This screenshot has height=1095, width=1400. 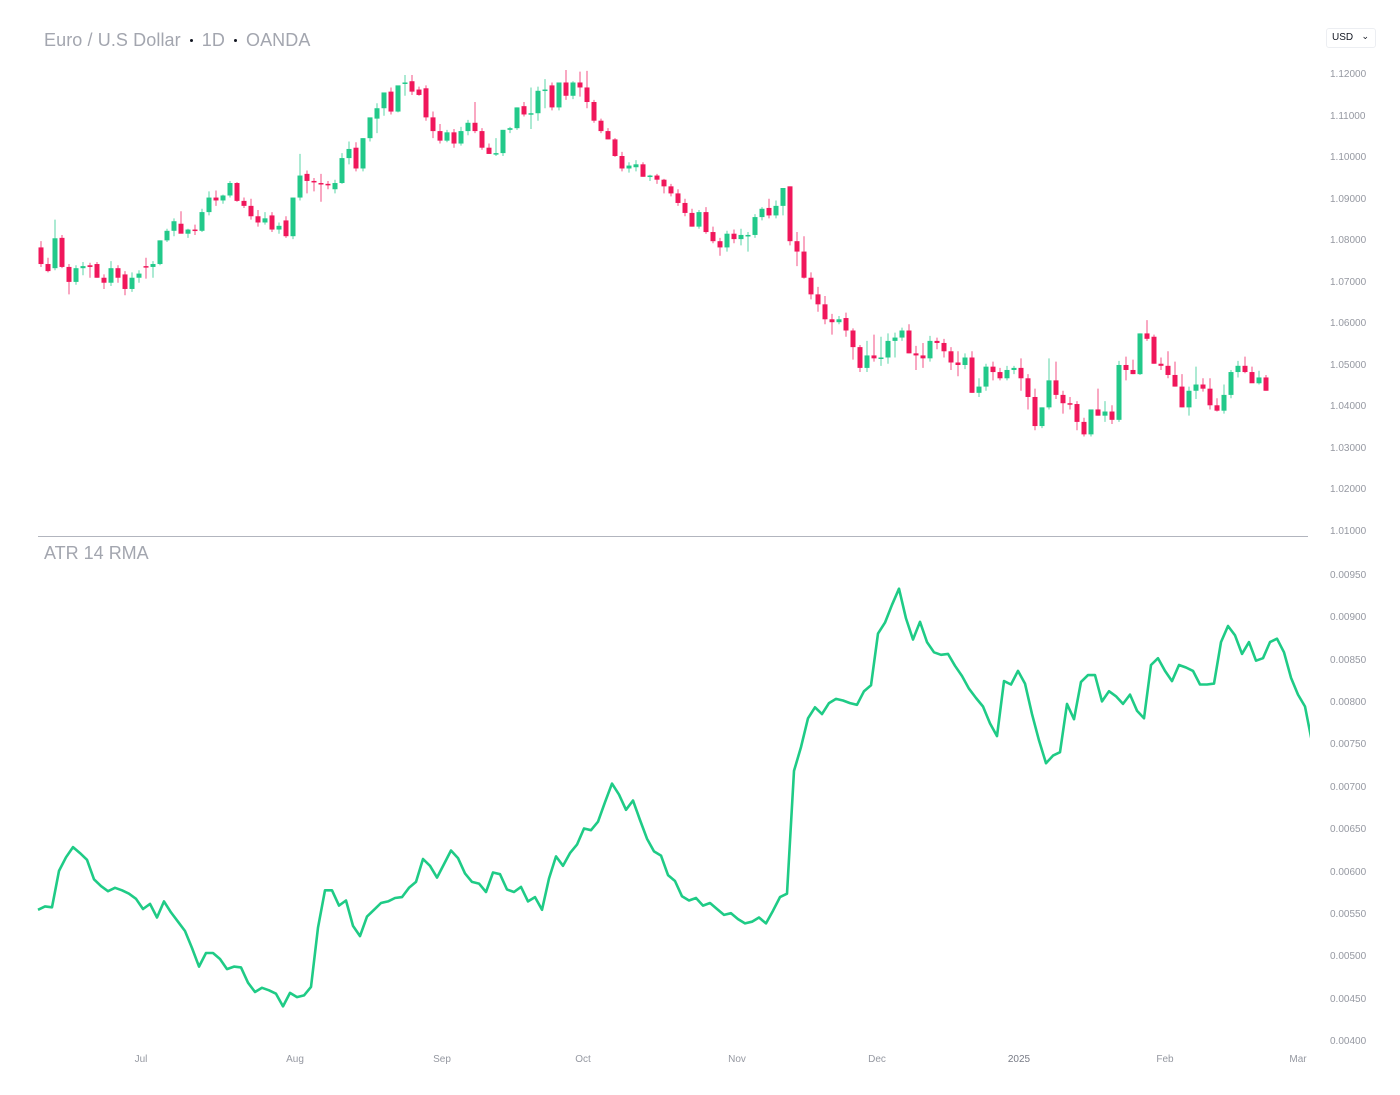 I want to click on price-axis-label: 1.03000, so click(x=1348, y=448).